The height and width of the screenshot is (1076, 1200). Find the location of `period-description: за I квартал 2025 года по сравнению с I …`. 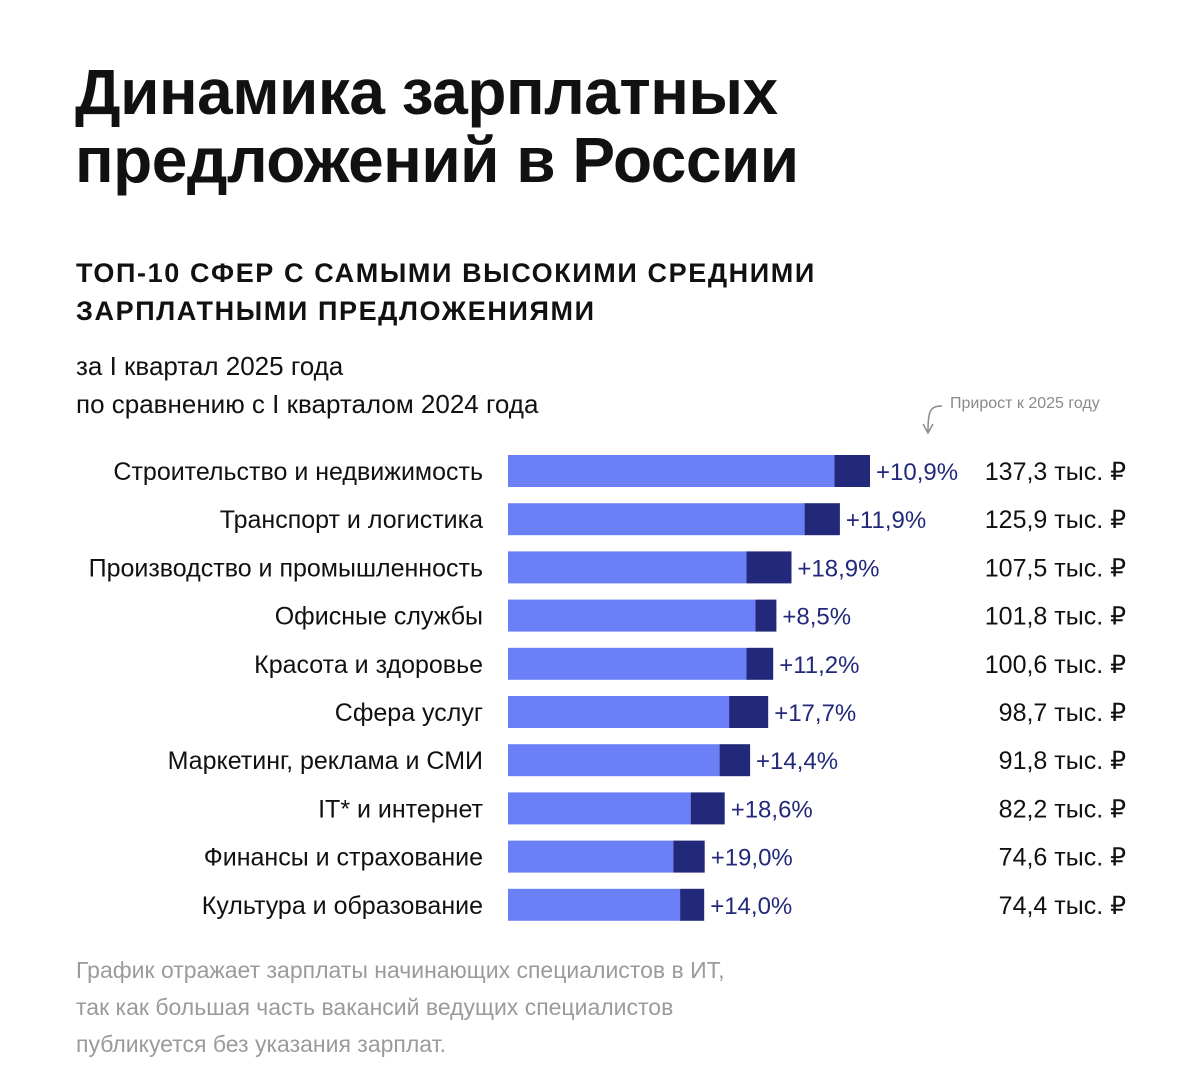

period-description: за I квартал 2025 года по сравнению с I … is located at coordinates (476, 385).